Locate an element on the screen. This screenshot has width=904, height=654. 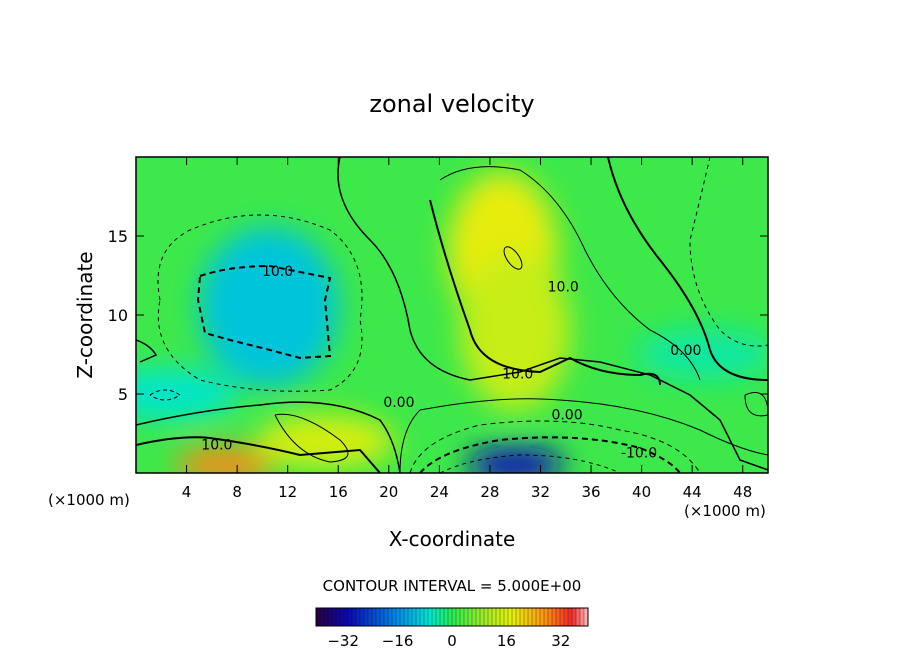
x-tick-label: 32 is located at coordinates (540, 492).